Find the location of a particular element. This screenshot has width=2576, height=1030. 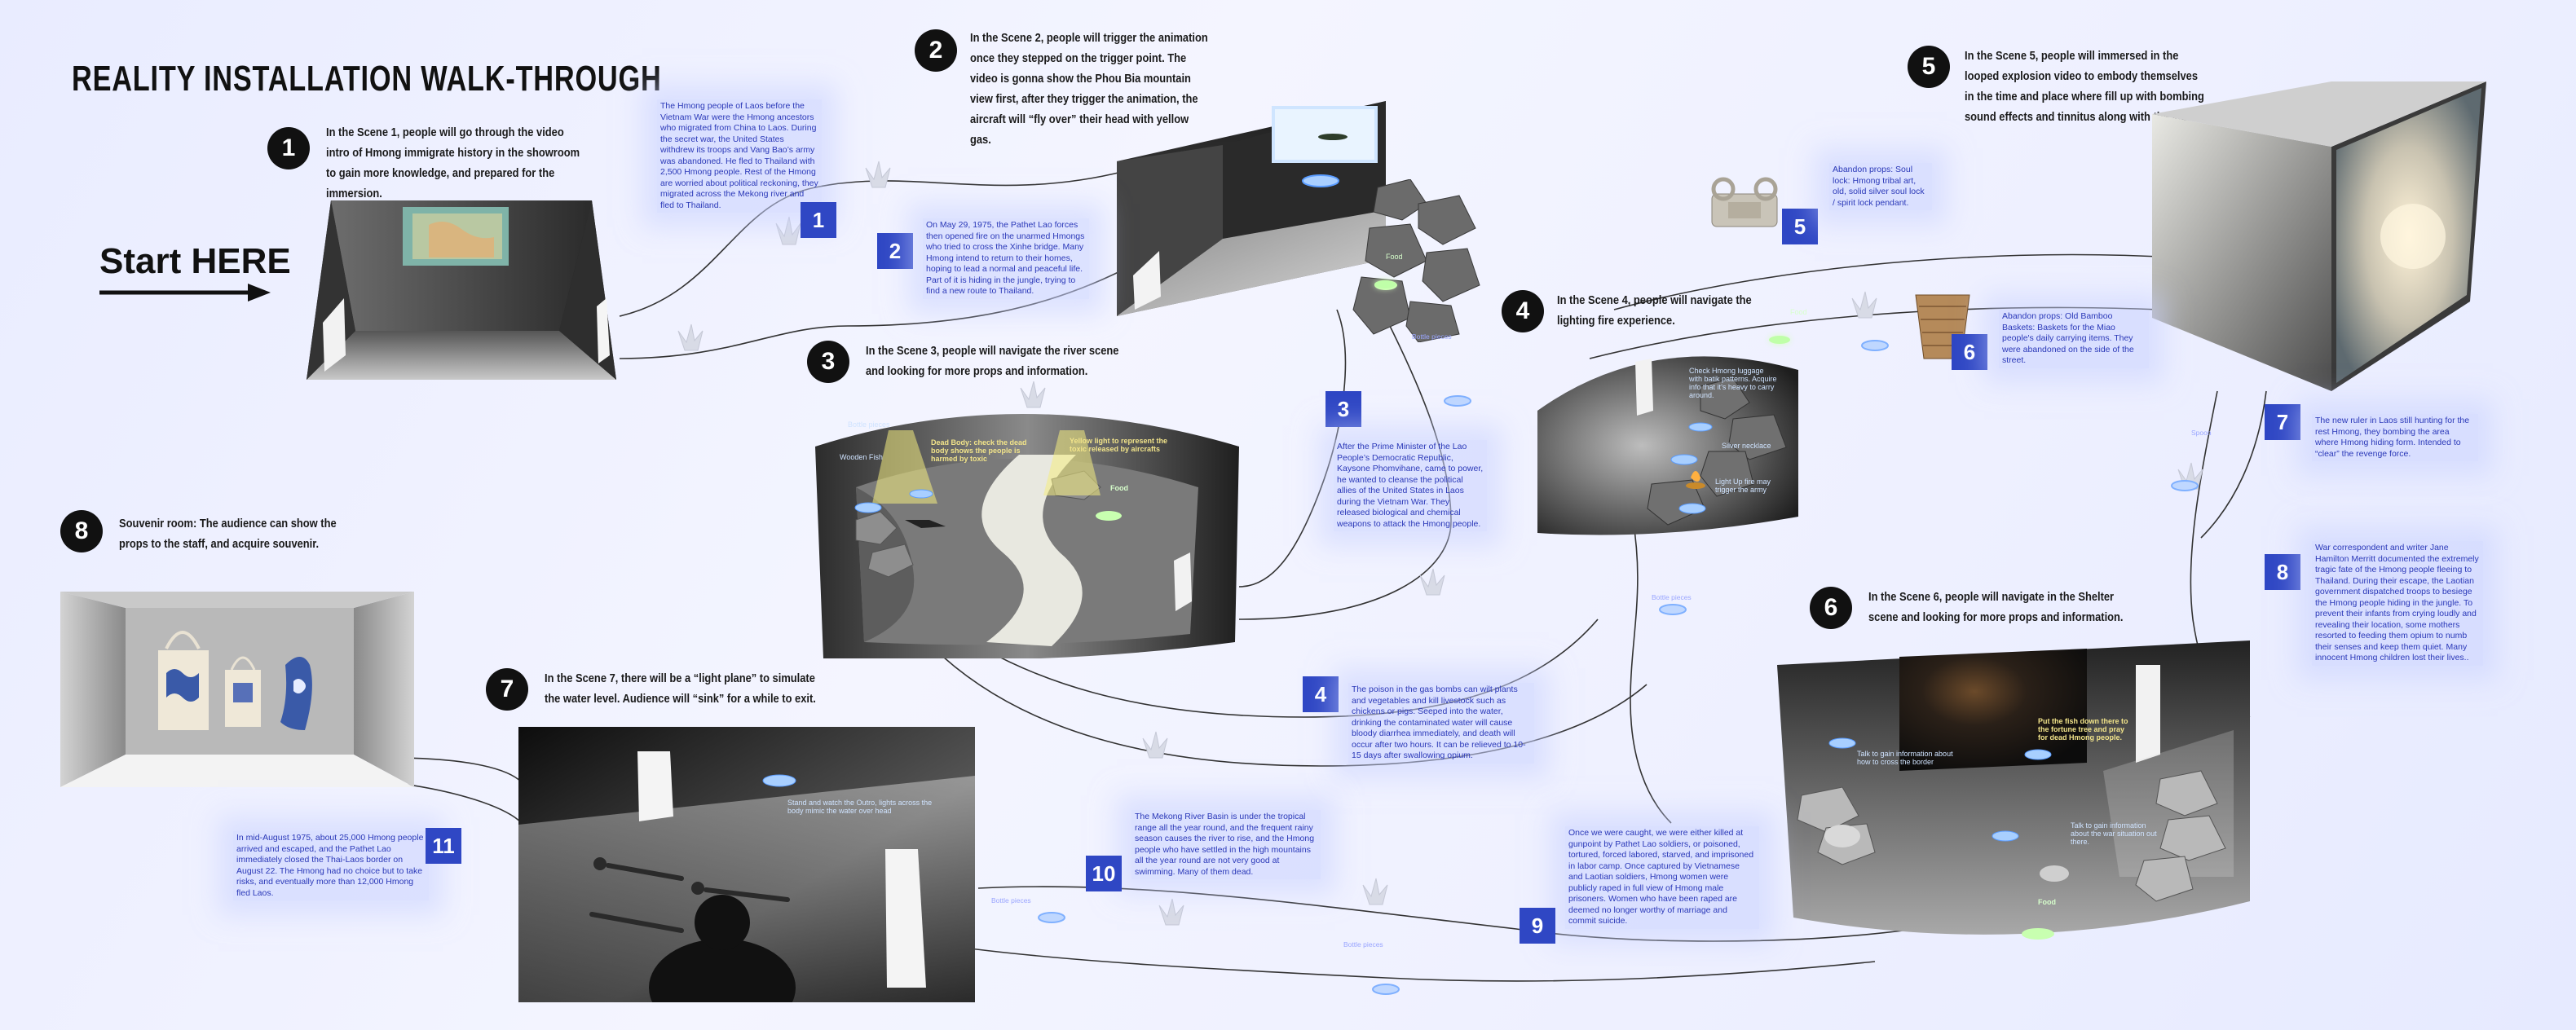

start-here-label: Start HERE is located at coordinates (195, 261).